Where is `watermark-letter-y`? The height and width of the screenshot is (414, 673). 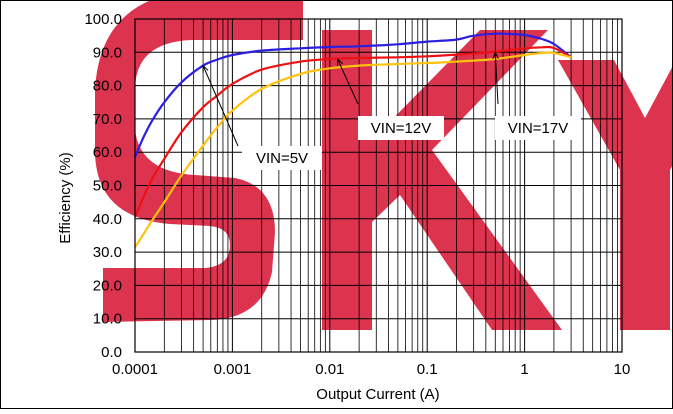
watermark-letter-y is located at coordinates (615, 195).